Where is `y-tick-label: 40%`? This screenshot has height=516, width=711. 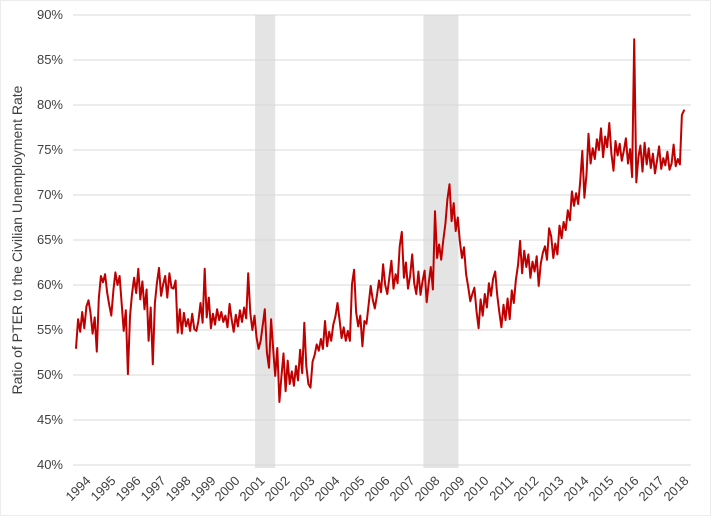 y-tick-label: 40% is located at coordinates (49, 464).